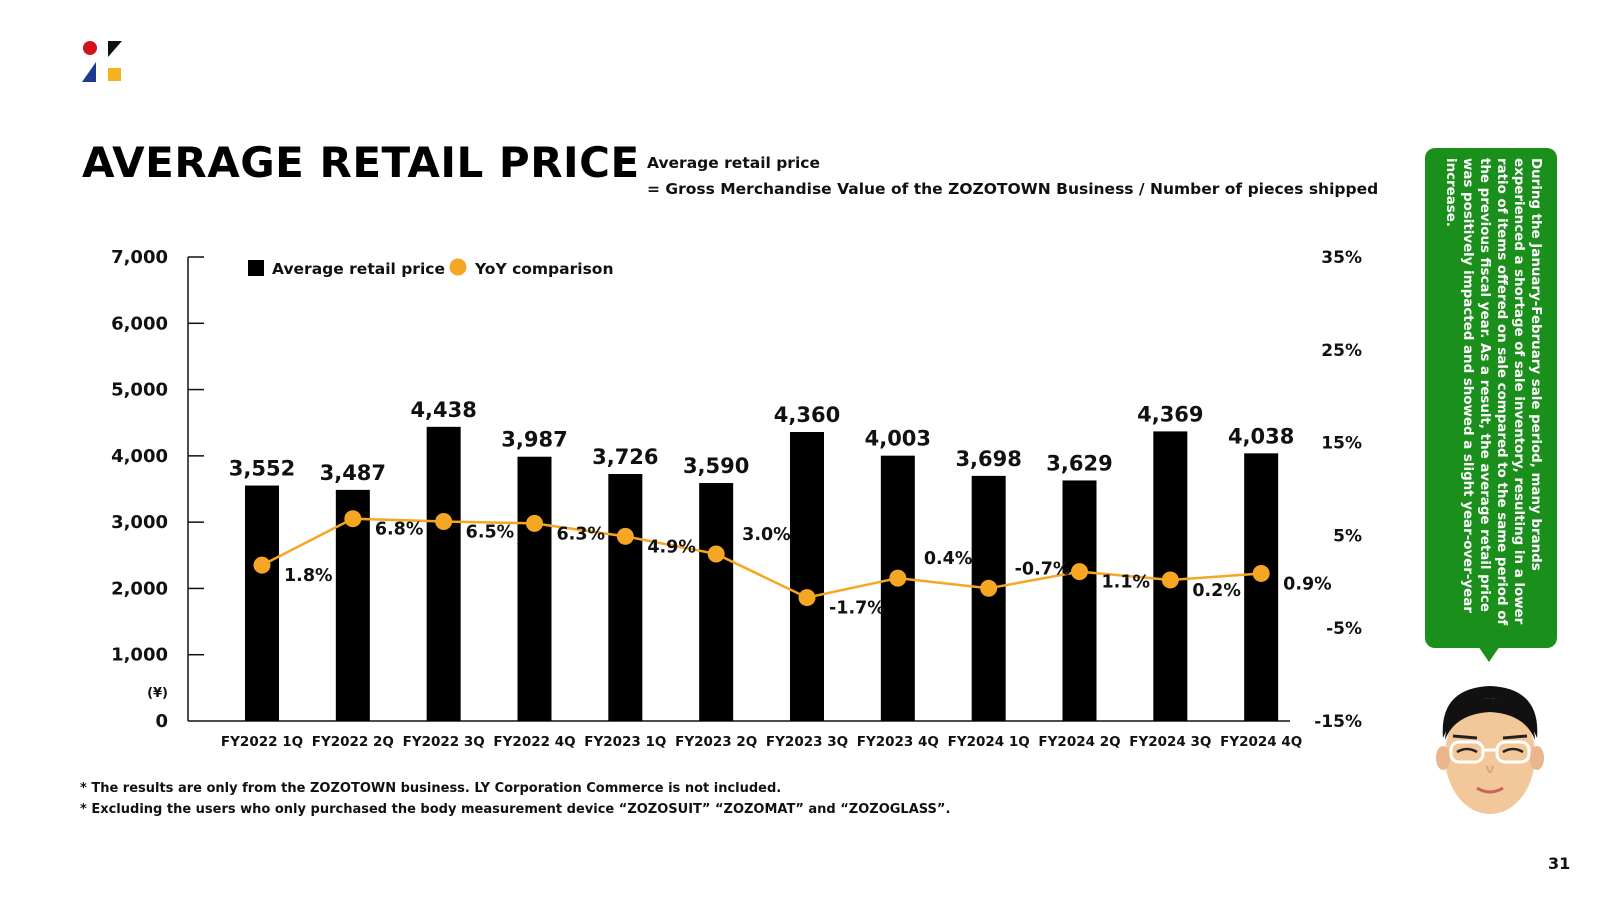 The image size is (1600, 900). Describe the element at coordinates (358, 269) in the screenshot. I see `legend-bar-label: Average retail price` at that location.